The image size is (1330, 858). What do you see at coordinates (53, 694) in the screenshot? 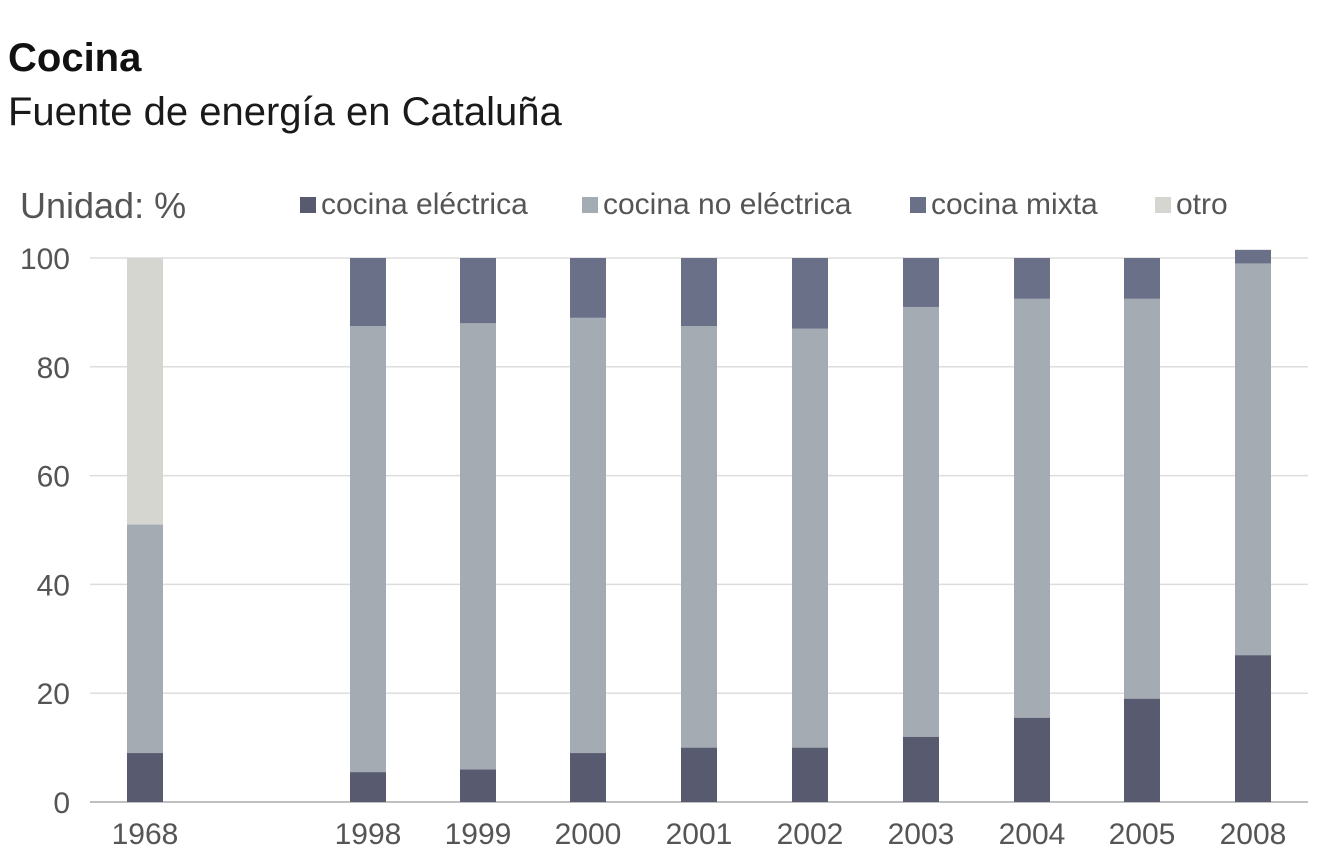
I see `y-tick-label-20: 20` at bounding box center [53, 694].